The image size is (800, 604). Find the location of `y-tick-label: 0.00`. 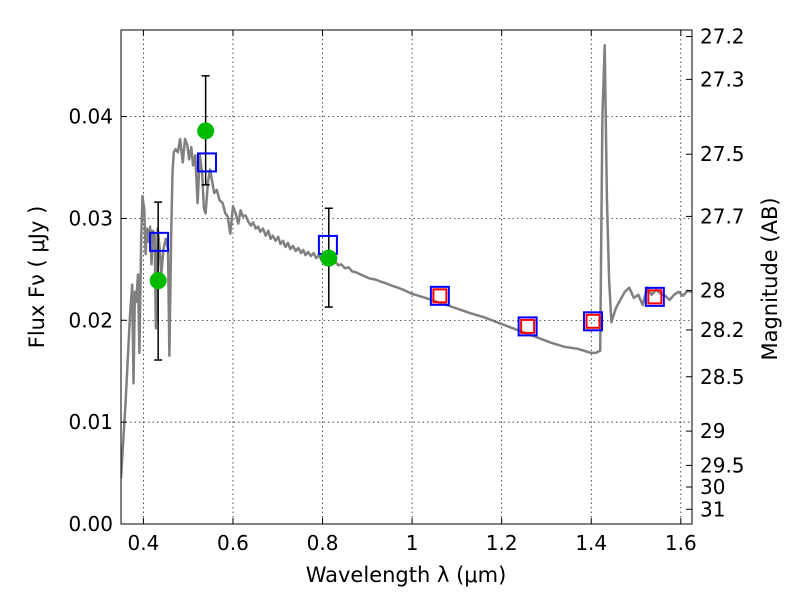

y-tick-label: 0.00 is located at coordinates (90, 524).